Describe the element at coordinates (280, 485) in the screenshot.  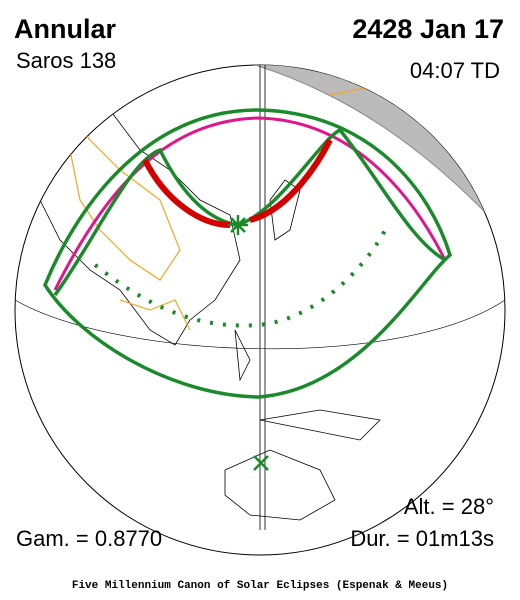
I see `australia` at that location.